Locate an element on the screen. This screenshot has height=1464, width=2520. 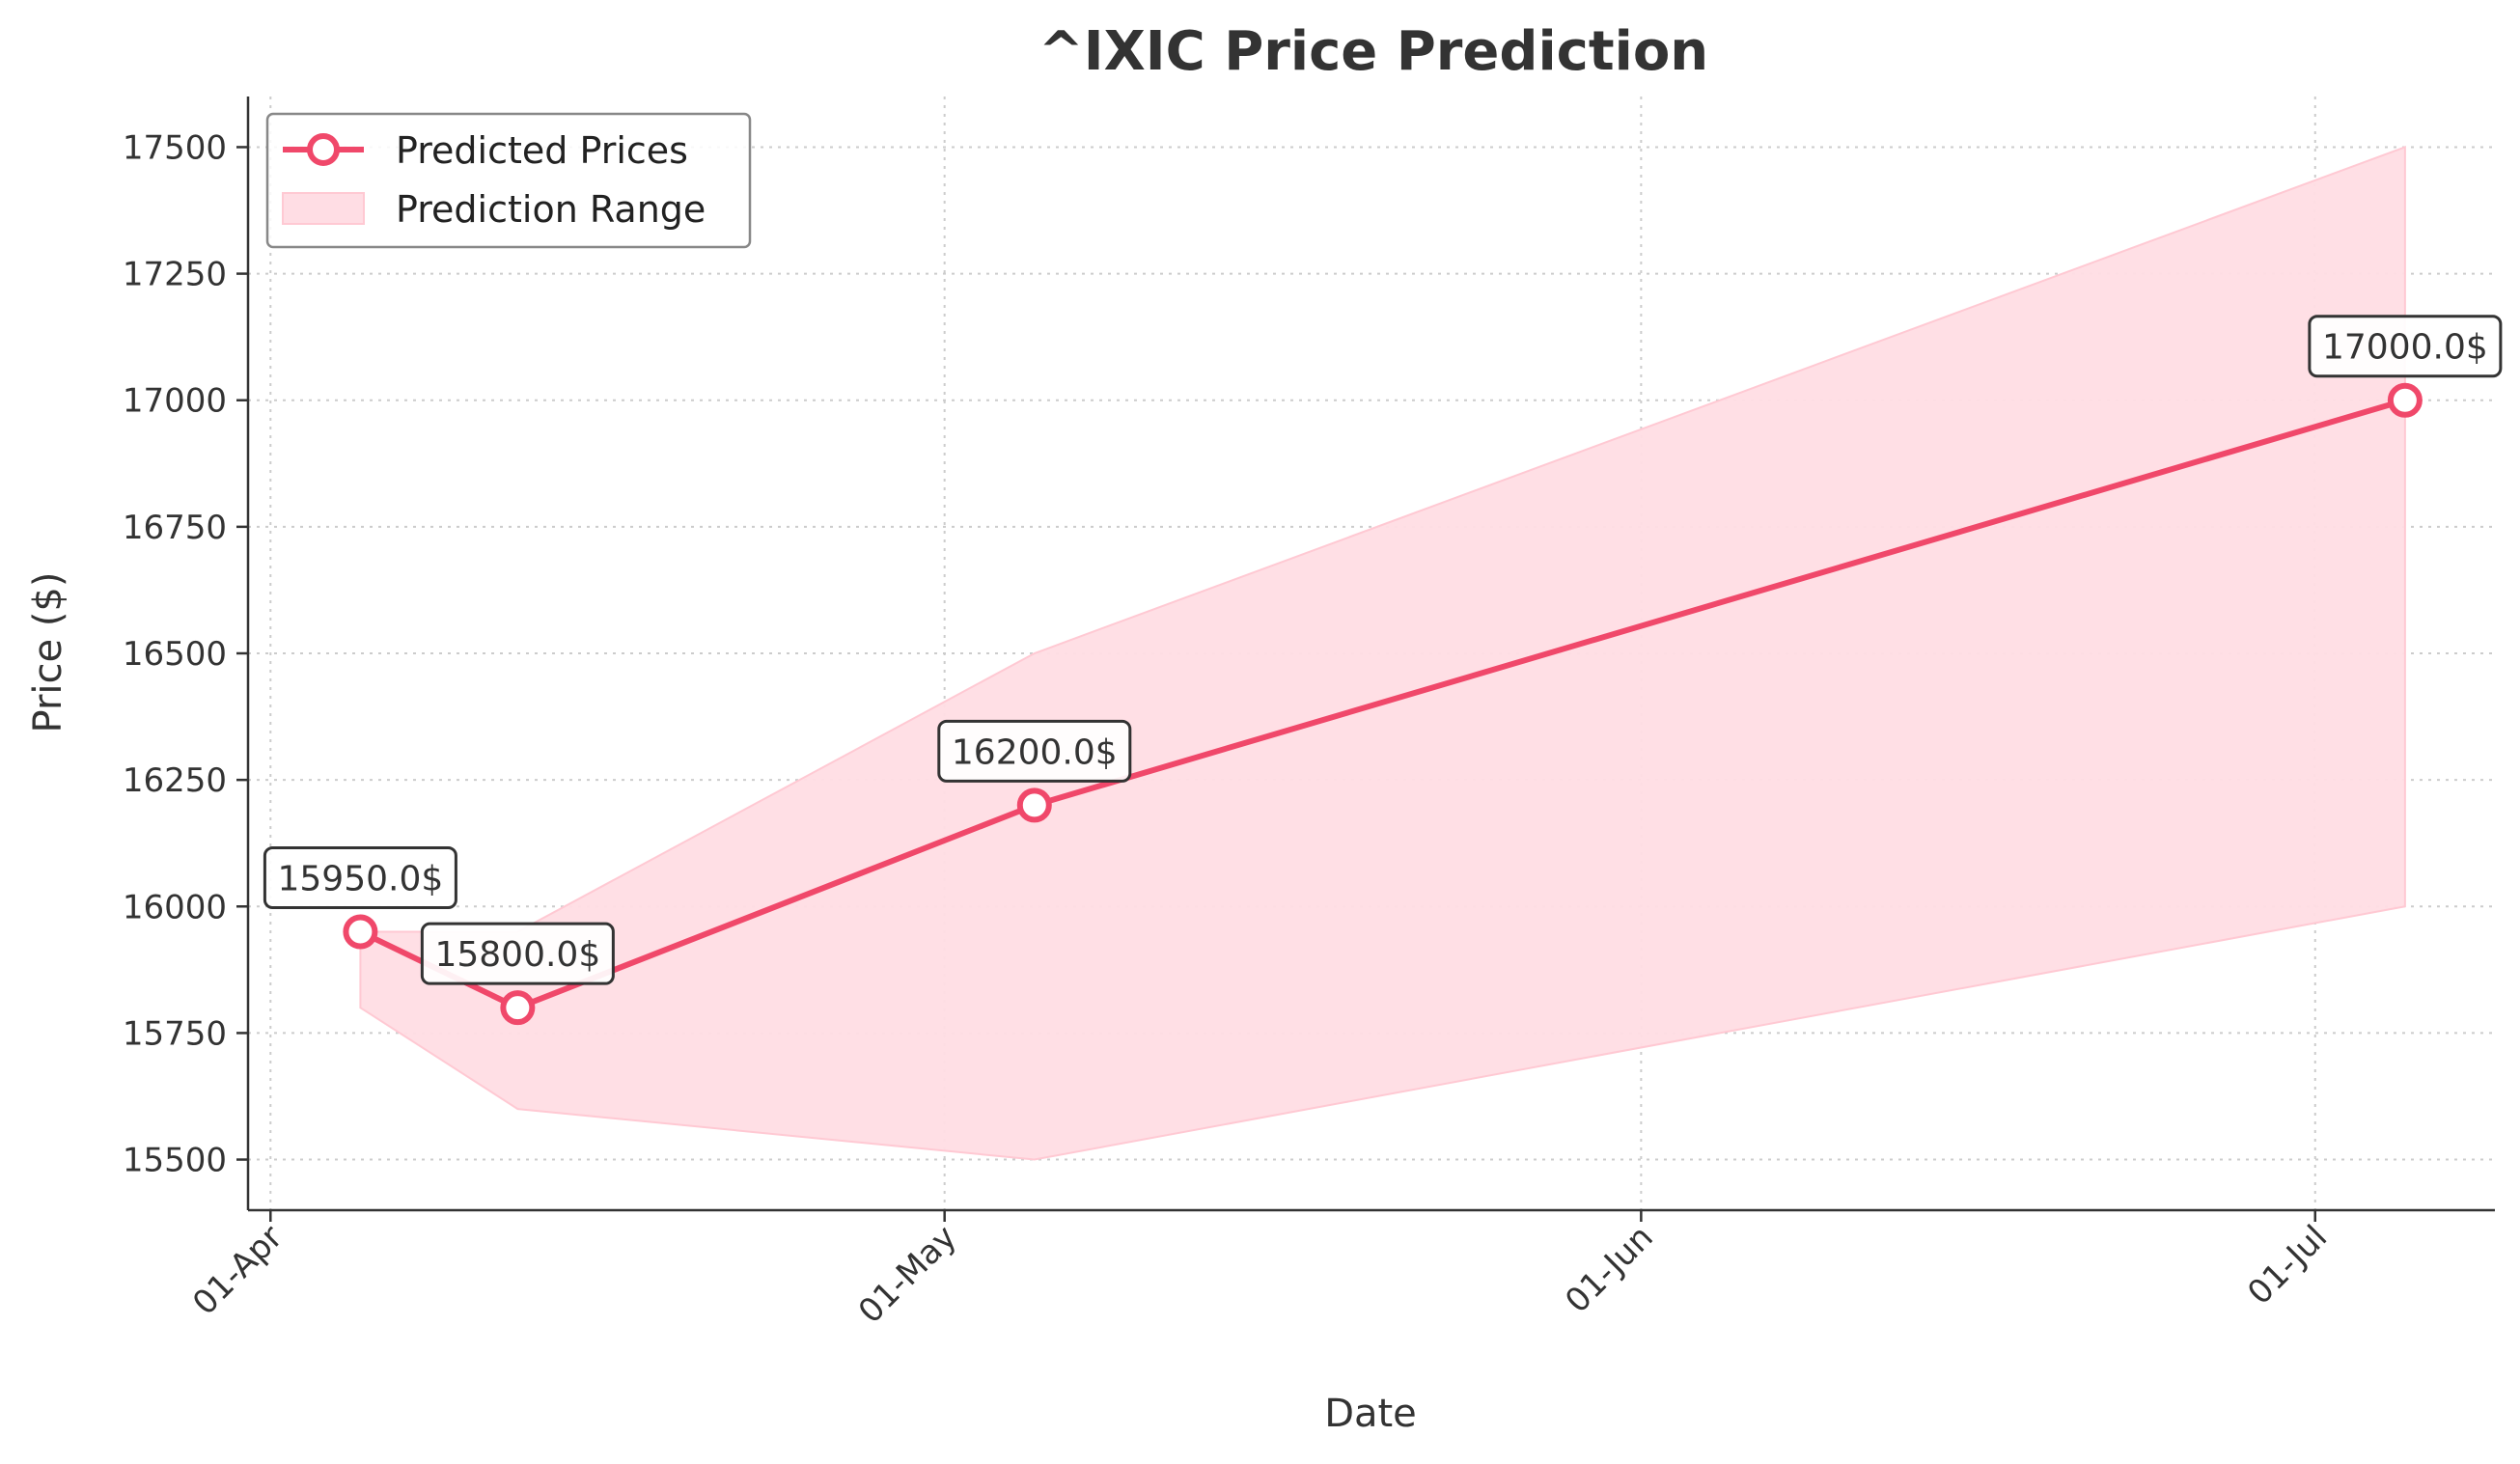
legend: Predicted Prices Prediction Range is located at coordinates (509, 180).